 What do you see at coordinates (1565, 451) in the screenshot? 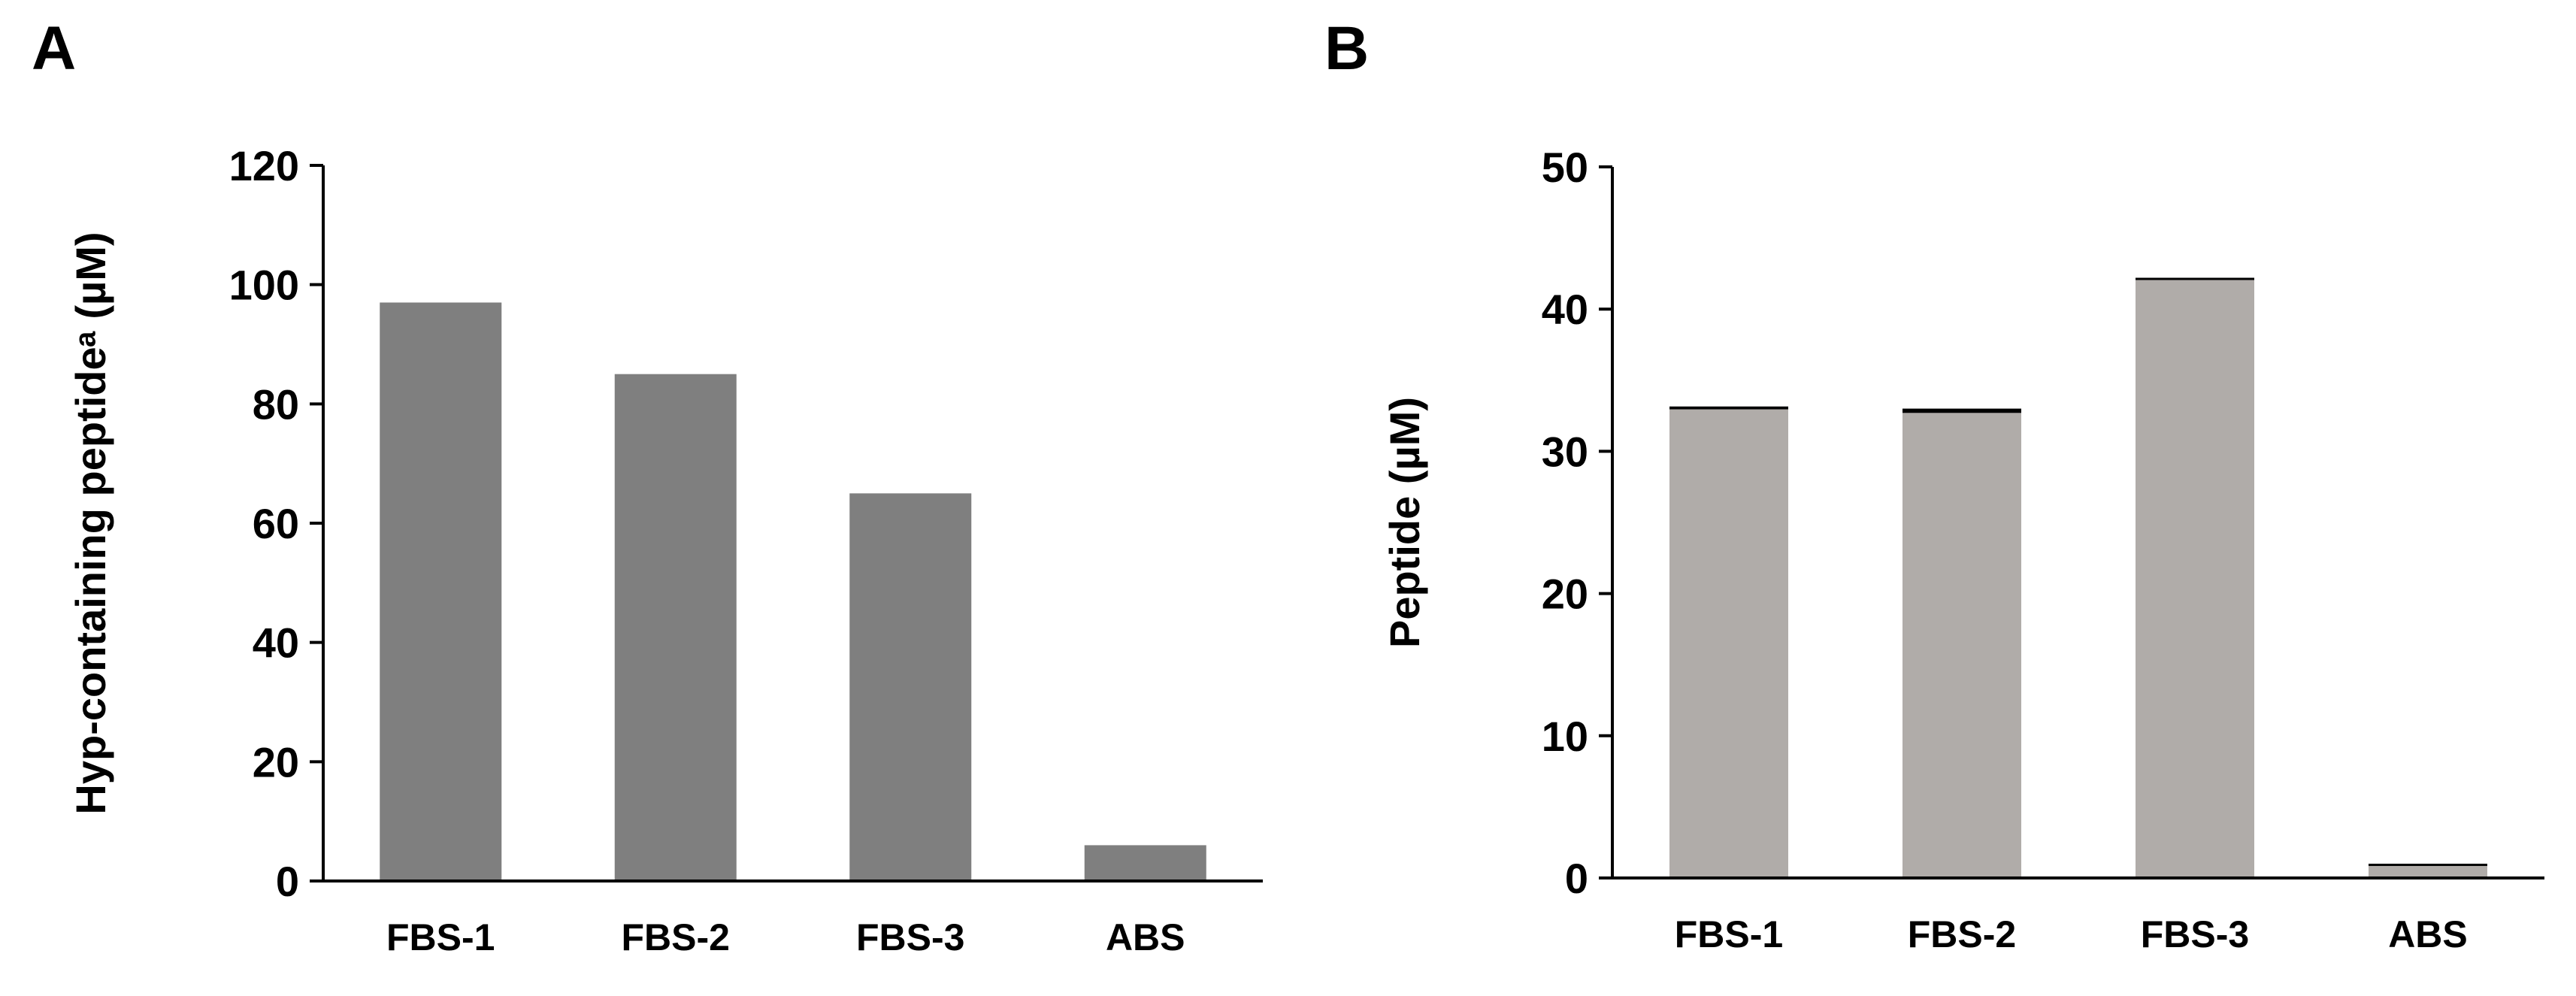
I see `y-tick-label: 30` at bounding box center [1565, 451].